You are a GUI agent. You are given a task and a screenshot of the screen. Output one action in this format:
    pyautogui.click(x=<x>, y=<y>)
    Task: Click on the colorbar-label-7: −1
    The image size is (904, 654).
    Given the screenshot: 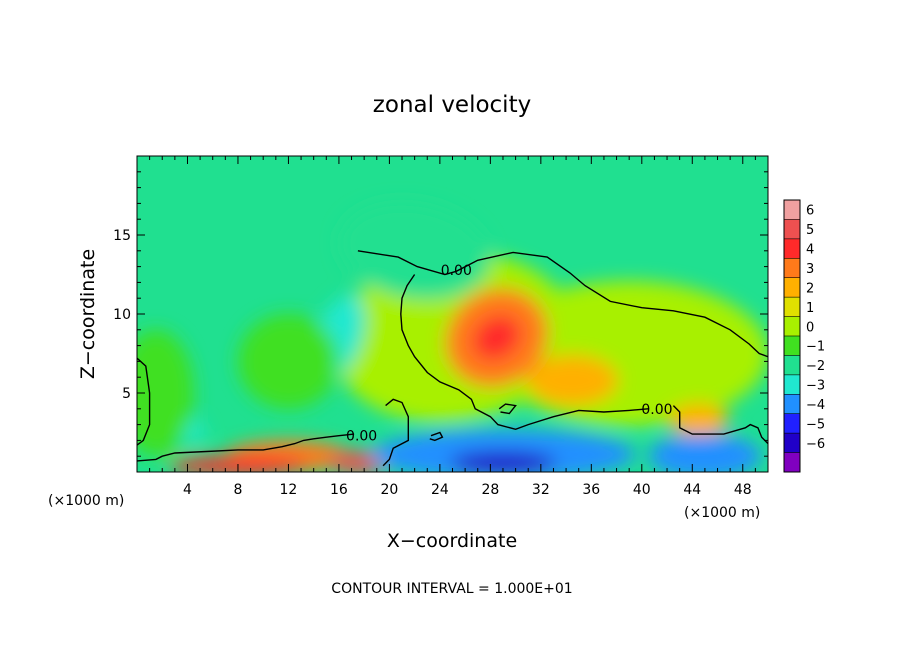 What is the action you would take?
    pyautogui.click(x=815, y=347)
    